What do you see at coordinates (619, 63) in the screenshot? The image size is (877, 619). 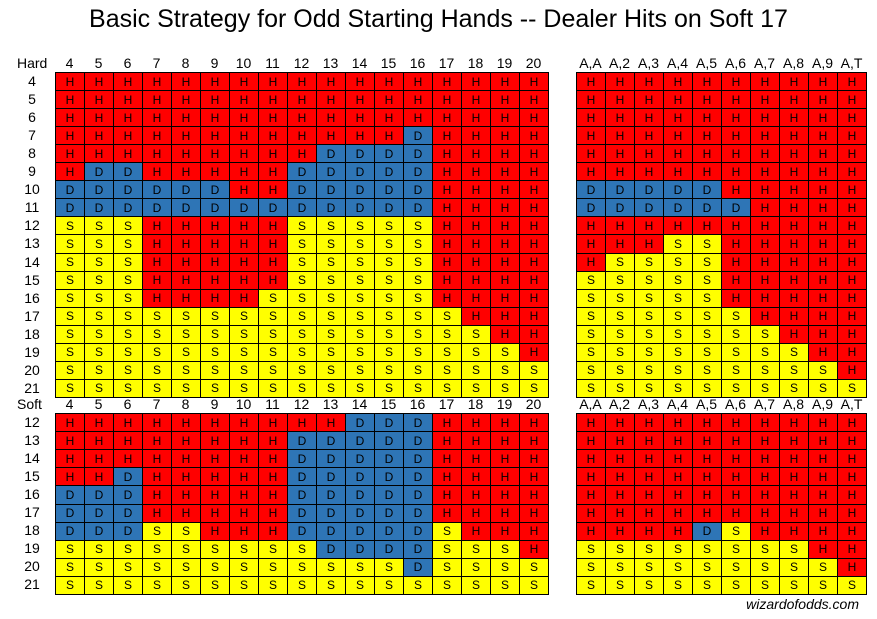 I see `column-header: A,2` at bounding box center [619, 63].